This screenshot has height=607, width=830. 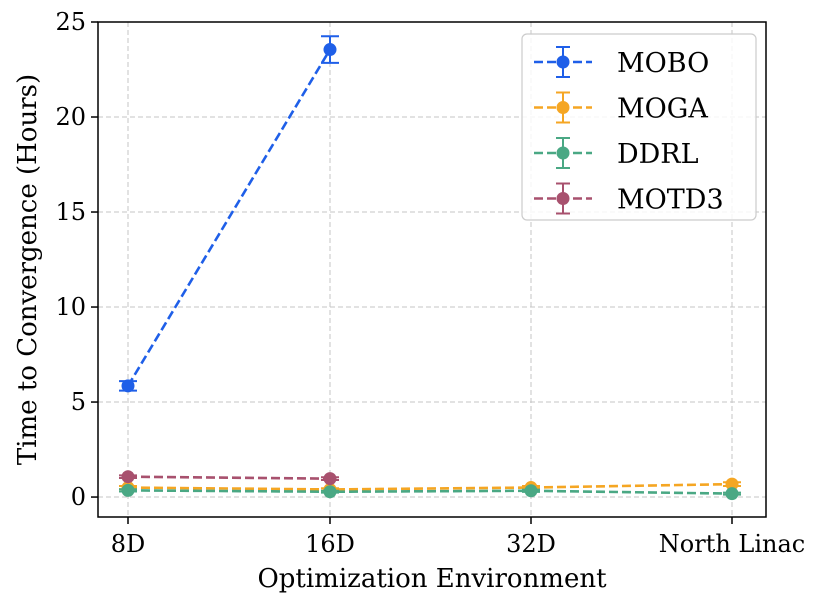 I want to click on series-line-mobo, so click(x=229, y=217).